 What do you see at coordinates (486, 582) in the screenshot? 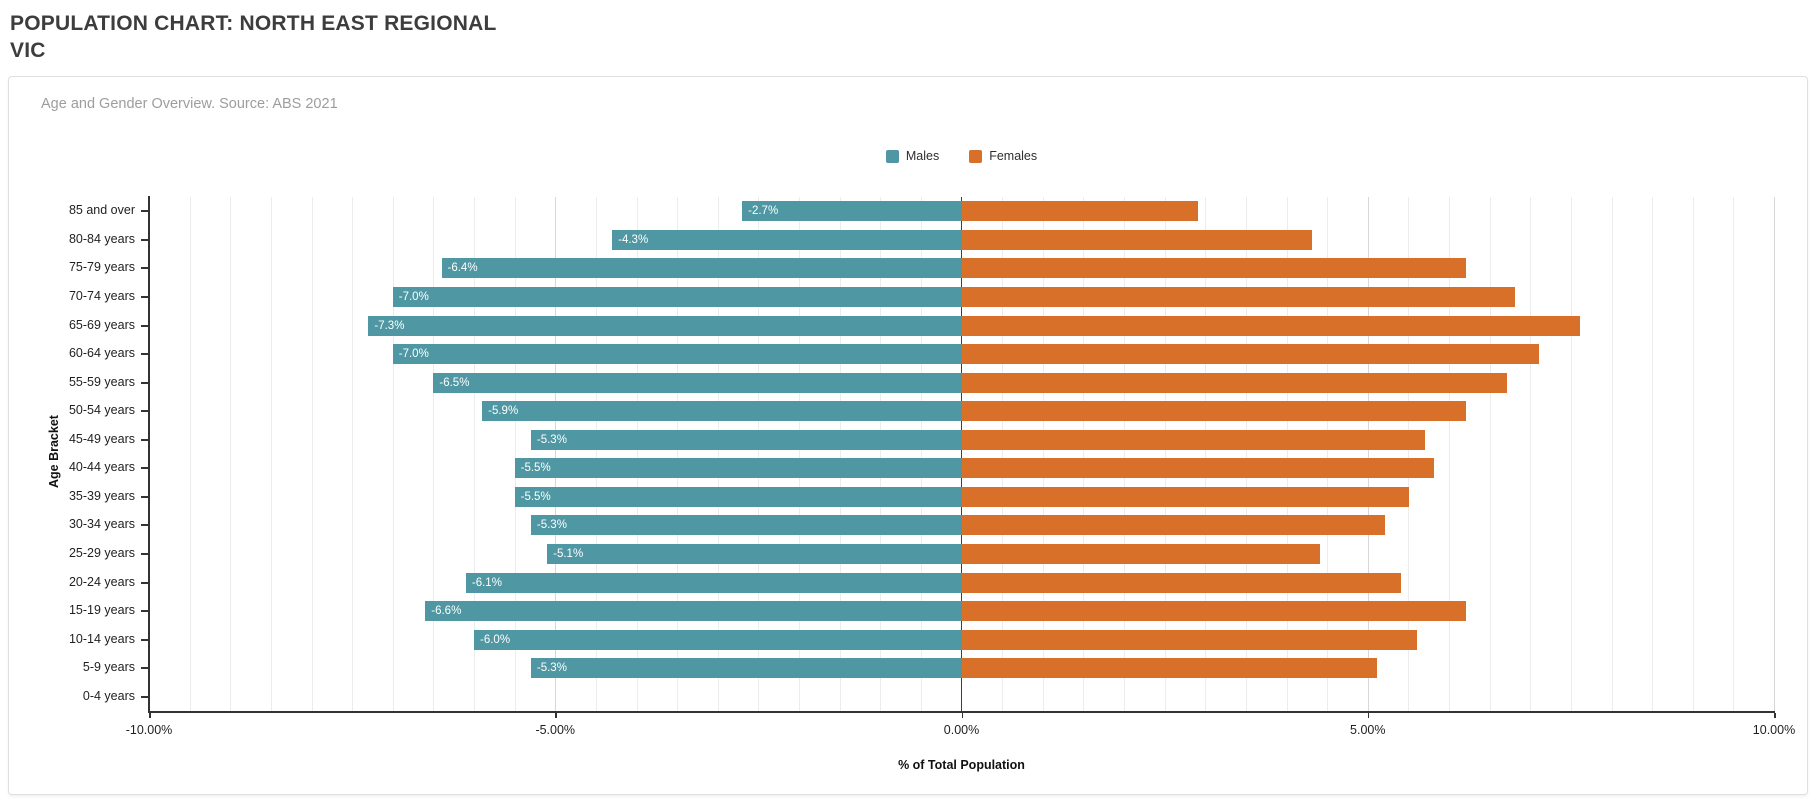
I see `bar-value-label: -6.1%` at bounding box center [486, 582].